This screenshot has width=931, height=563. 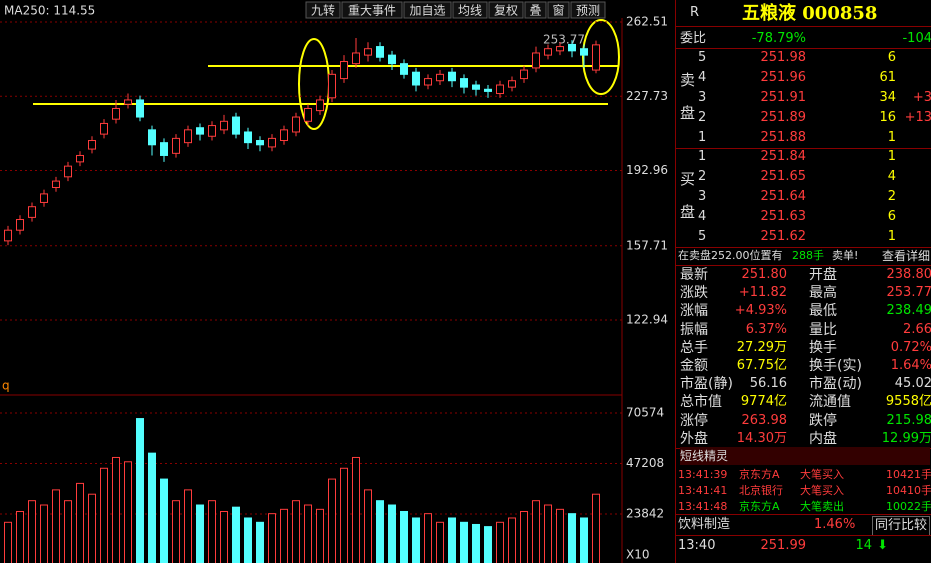 I want to click on price: 251.65, so click(x=783, y=176).